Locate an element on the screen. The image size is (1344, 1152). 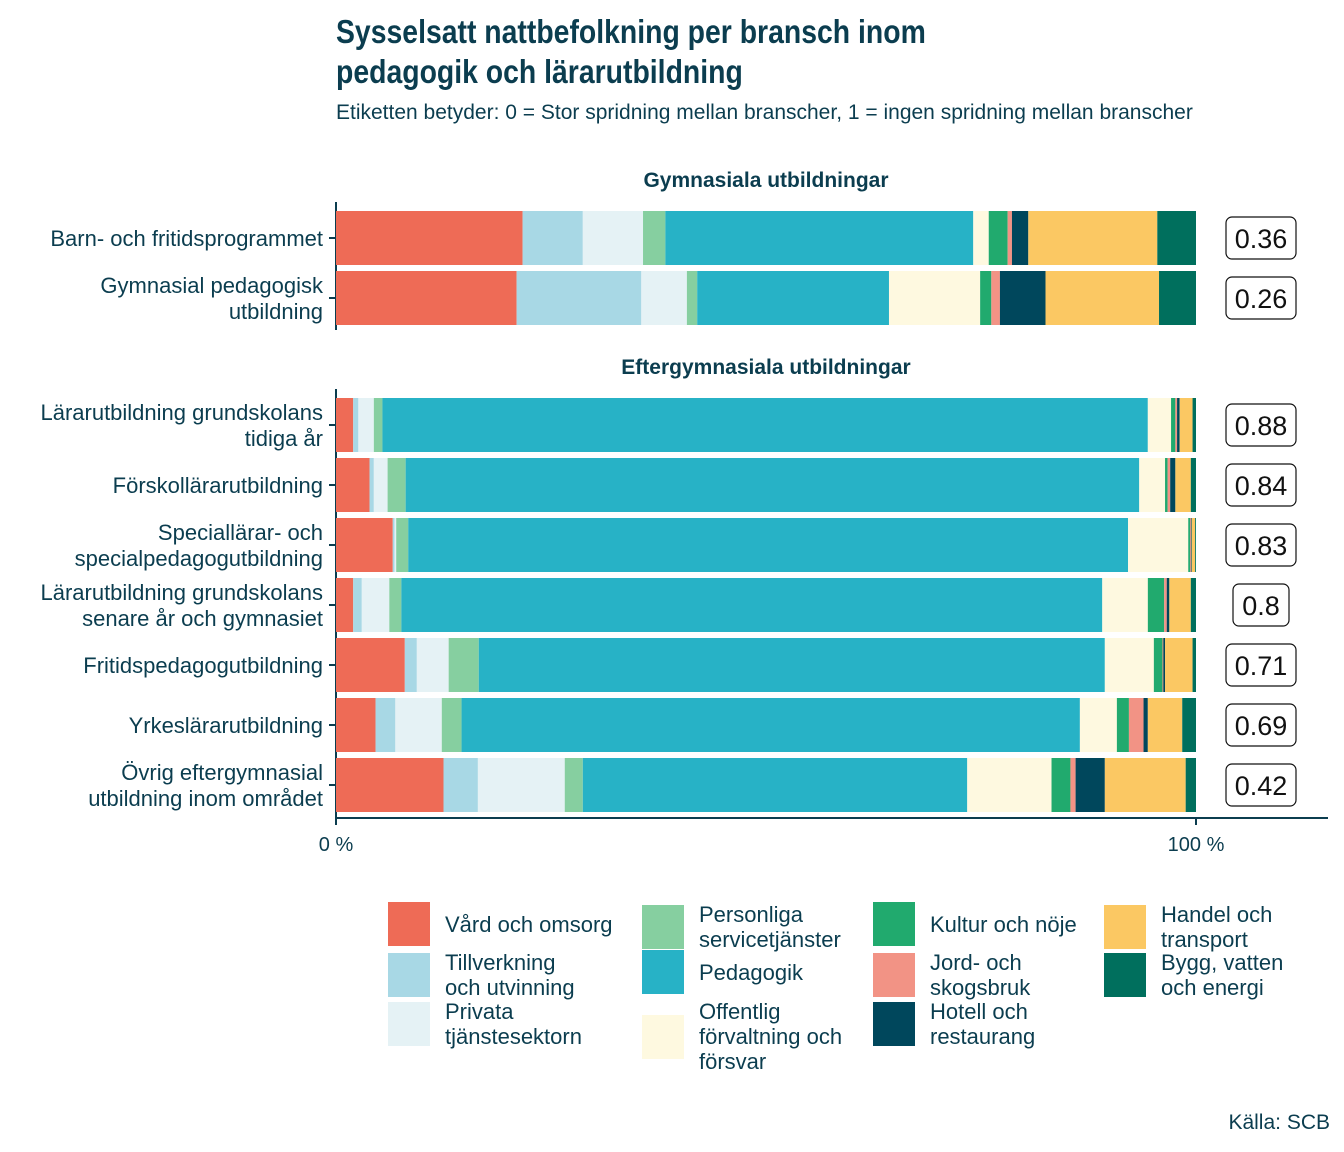
category-label-line: specialpedagogutbildning is located at coordinates (199, 558).